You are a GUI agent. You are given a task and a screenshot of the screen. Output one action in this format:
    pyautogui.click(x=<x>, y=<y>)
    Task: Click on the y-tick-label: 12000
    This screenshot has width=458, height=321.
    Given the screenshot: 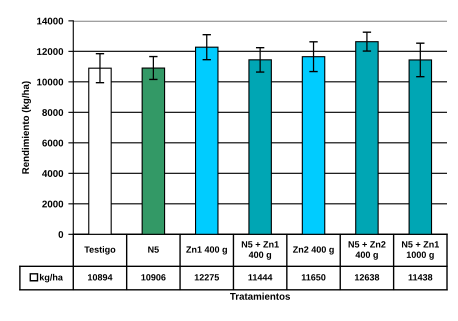 What is the action you would take?
    pyautogui.click(x=50, y=51)
    